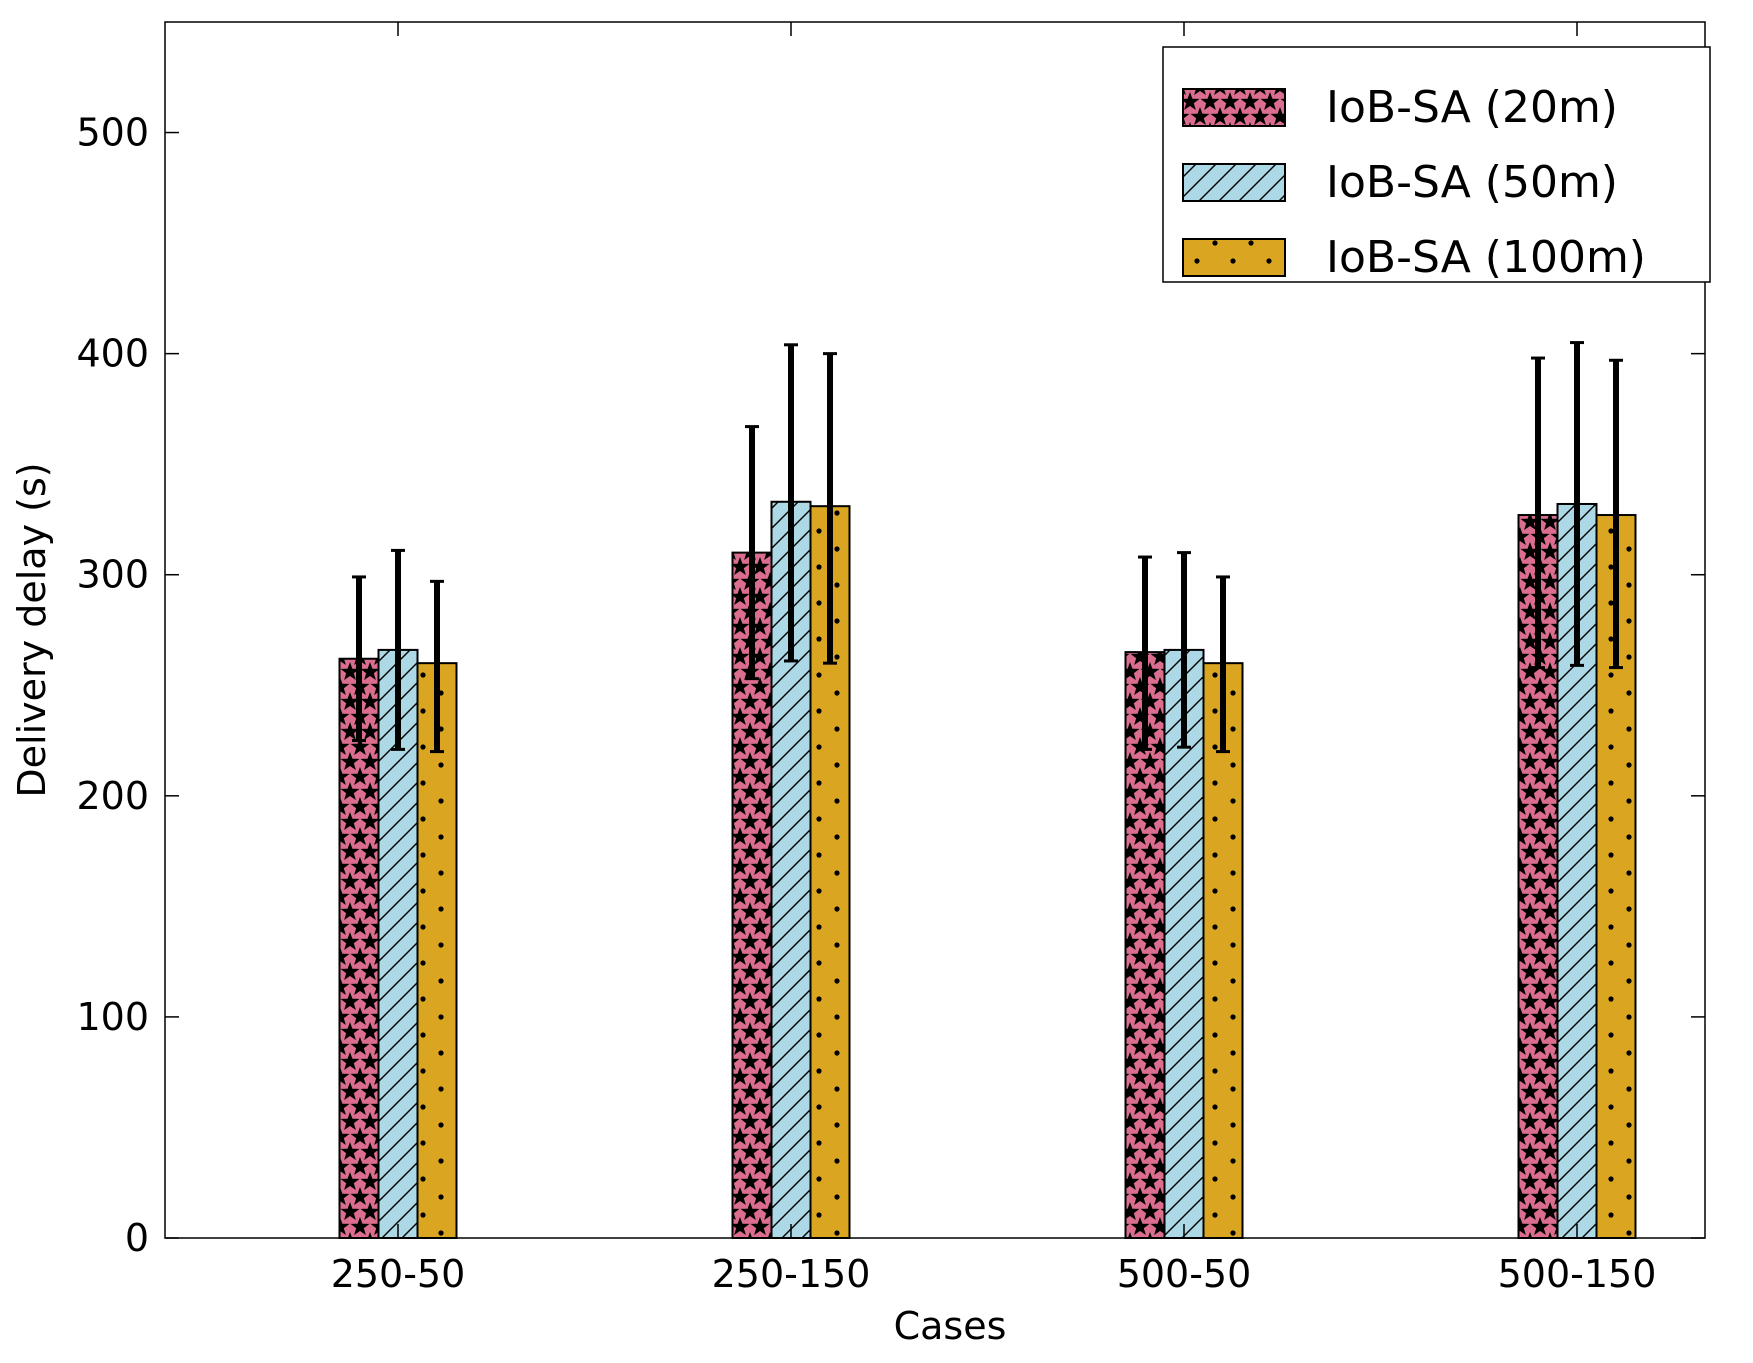 The width and height of the screenshot is (1753, 1363). What do you see at coordinates (137, 1238) in the screenshot?
I see `y-tick-label: 0` at bounding box center [137, 1238].